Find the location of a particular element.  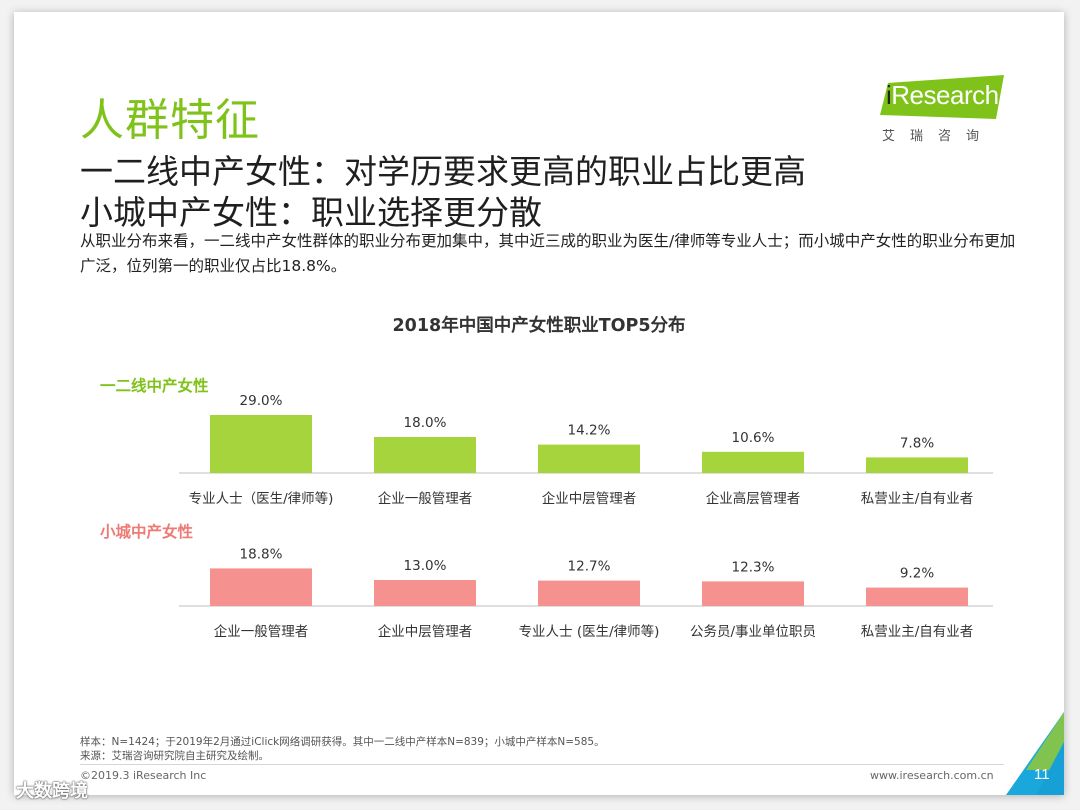

logo-wordmark: iResearch is located at coordinates (942, 95).